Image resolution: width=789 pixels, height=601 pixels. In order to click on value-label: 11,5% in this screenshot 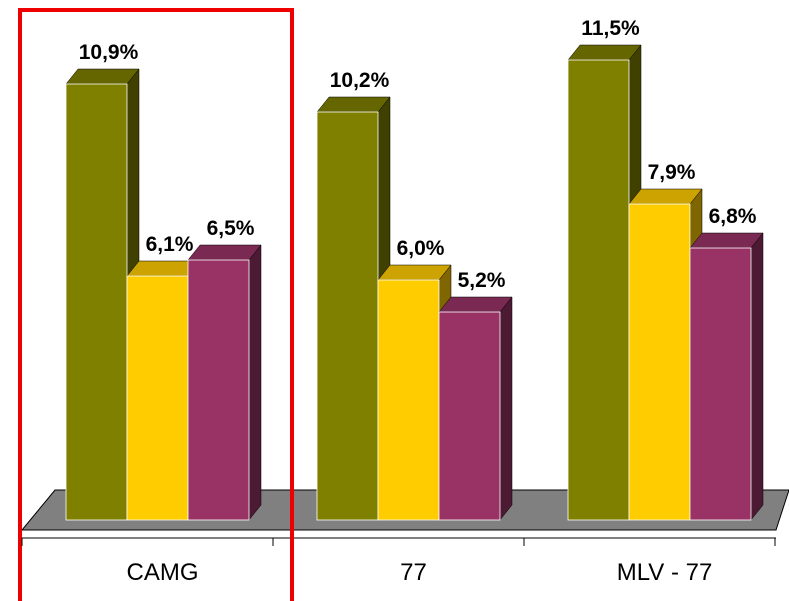, I will do `click(610, 28)`.